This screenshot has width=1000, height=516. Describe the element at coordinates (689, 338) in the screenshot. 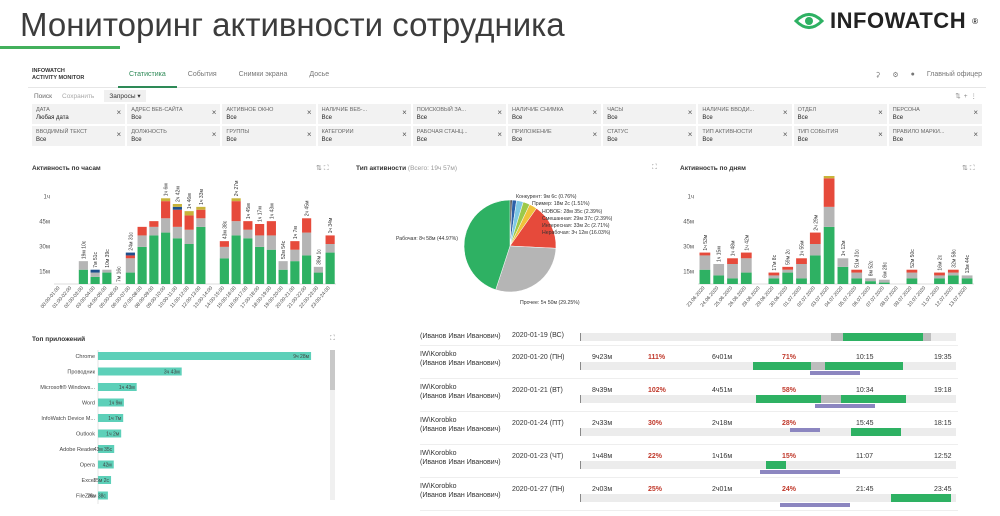

I see `timeline-row: (Иванов Иван Иванович) 2020-01-19 (ВС)` at that location.